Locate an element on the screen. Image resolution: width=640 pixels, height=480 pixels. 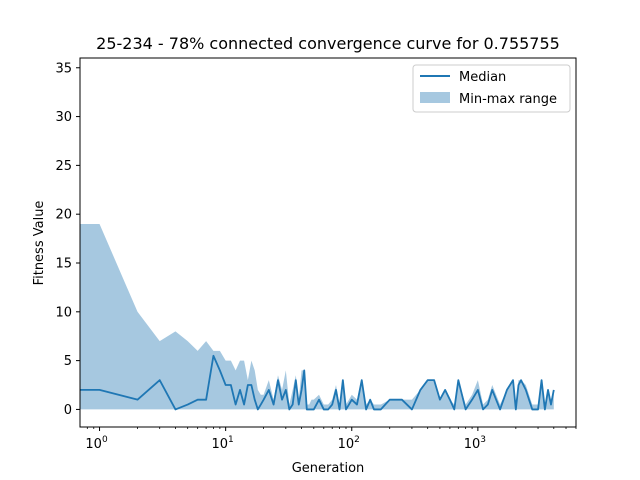
legend-range-swatch is located at coordinates (435, 97).